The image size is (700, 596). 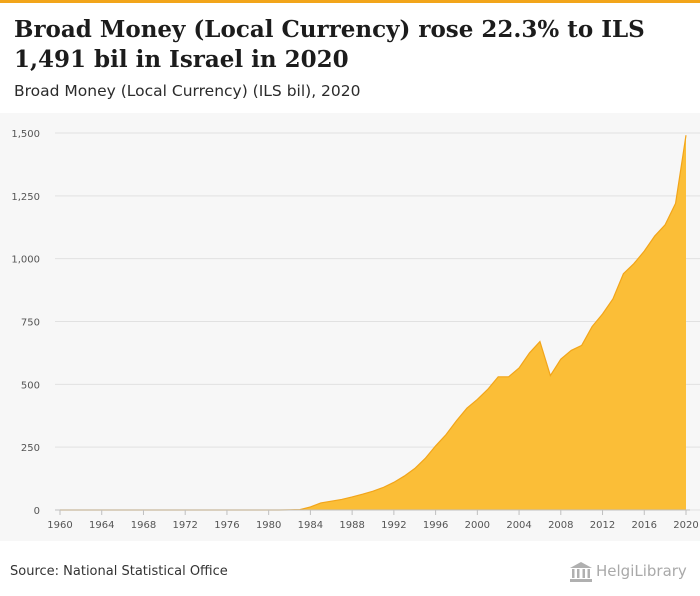 What do you see at coordinates (310, 525) in the screenshot?
I see `x-tick-label: 1984` at bounding box center [310, 525].